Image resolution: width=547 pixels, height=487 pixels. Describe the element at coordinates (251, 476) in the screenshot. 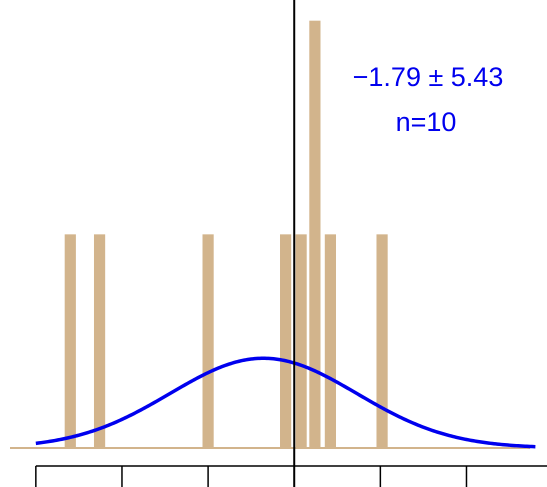

I see `x-axis-ticks` at that location.